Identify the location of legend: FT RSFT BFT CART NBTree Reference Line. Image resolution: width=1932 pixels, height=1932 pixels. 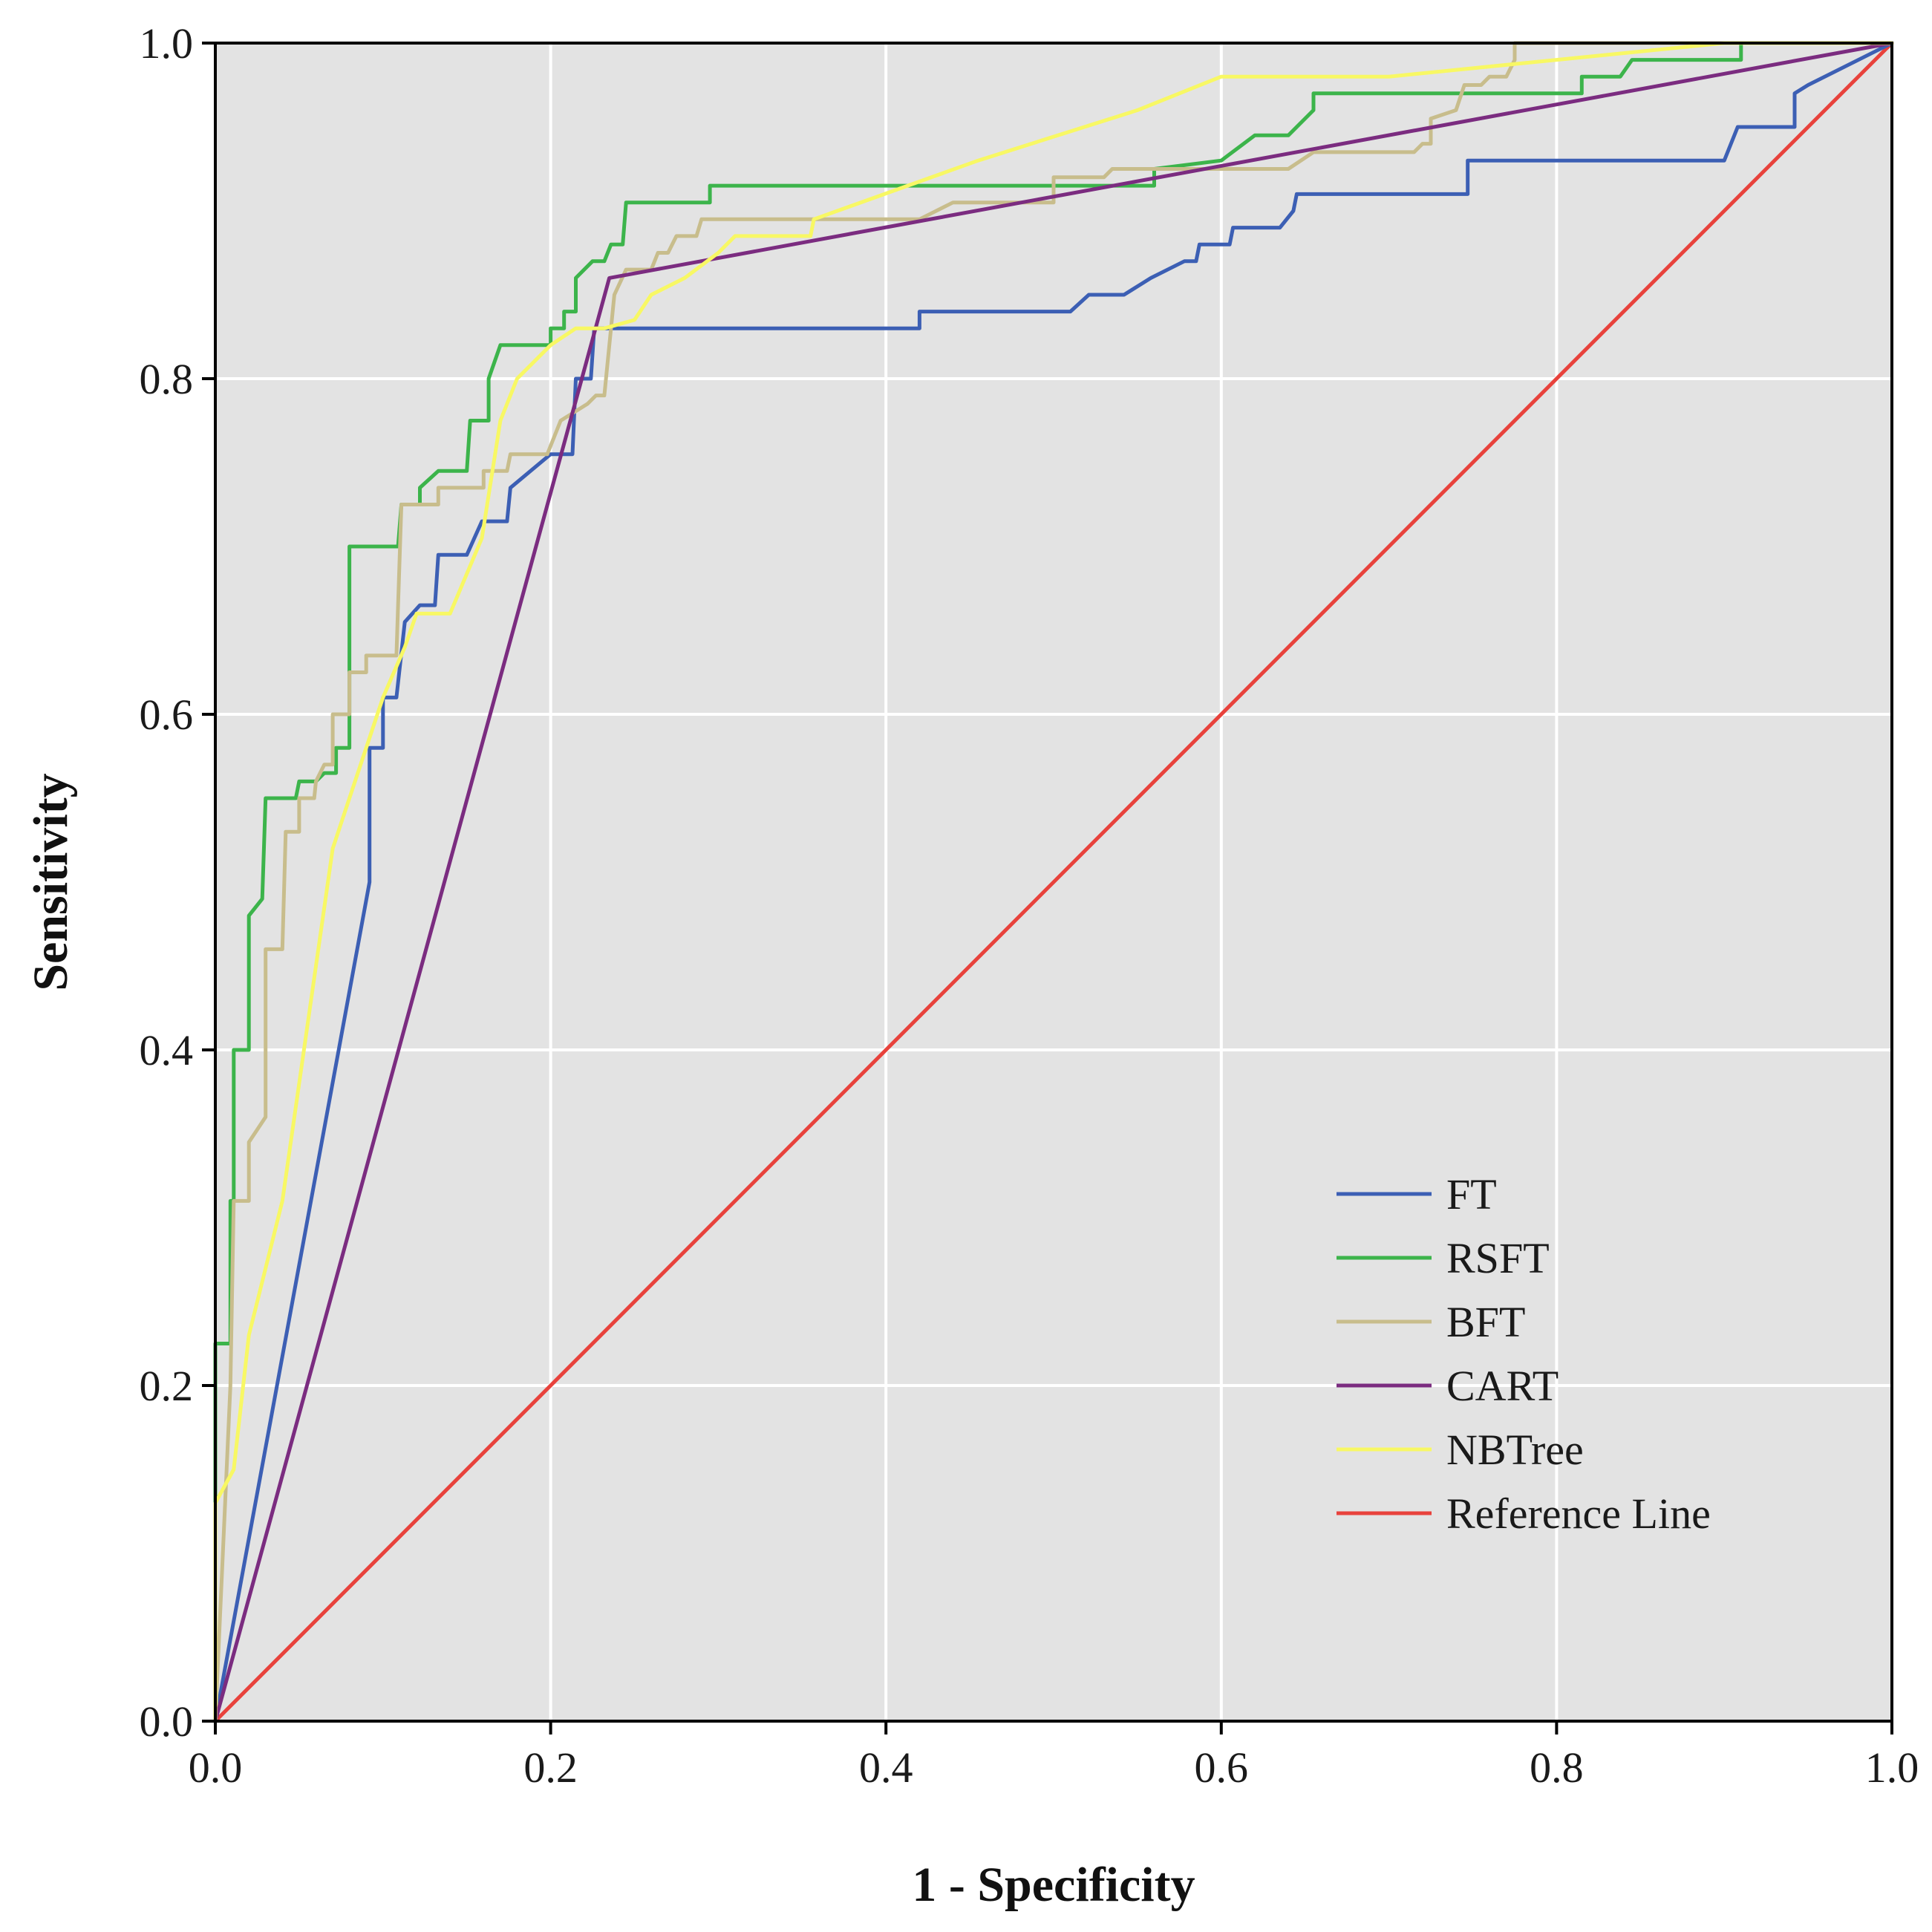
(1524, 1354).